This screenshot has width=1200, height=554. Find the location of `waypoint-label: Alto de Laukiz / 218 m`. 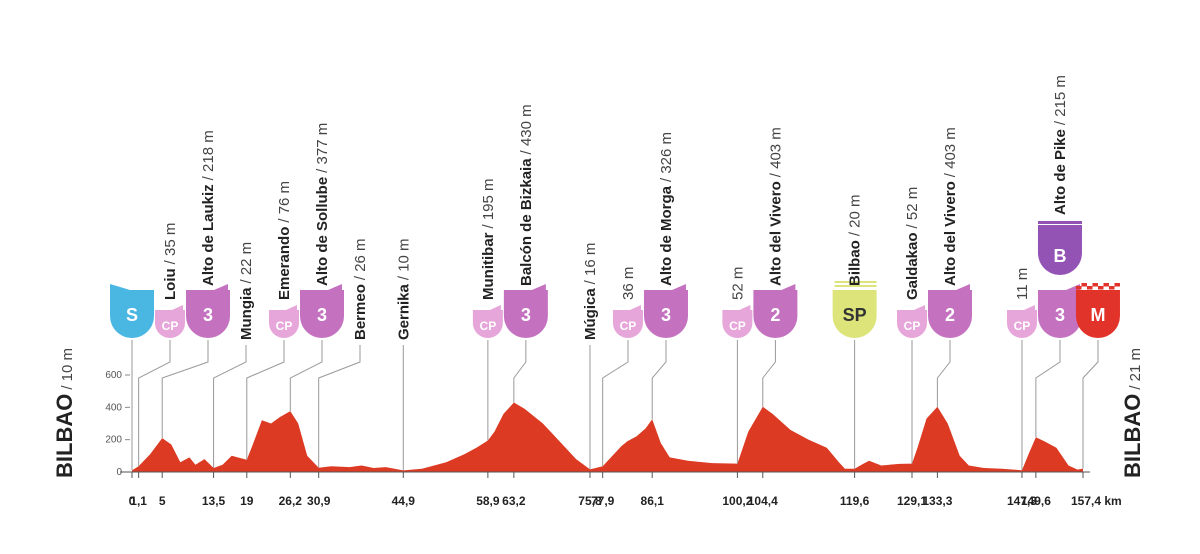

waypoint-label: Alto de Laukiz / 218 m is located at coordinates (208, 208).